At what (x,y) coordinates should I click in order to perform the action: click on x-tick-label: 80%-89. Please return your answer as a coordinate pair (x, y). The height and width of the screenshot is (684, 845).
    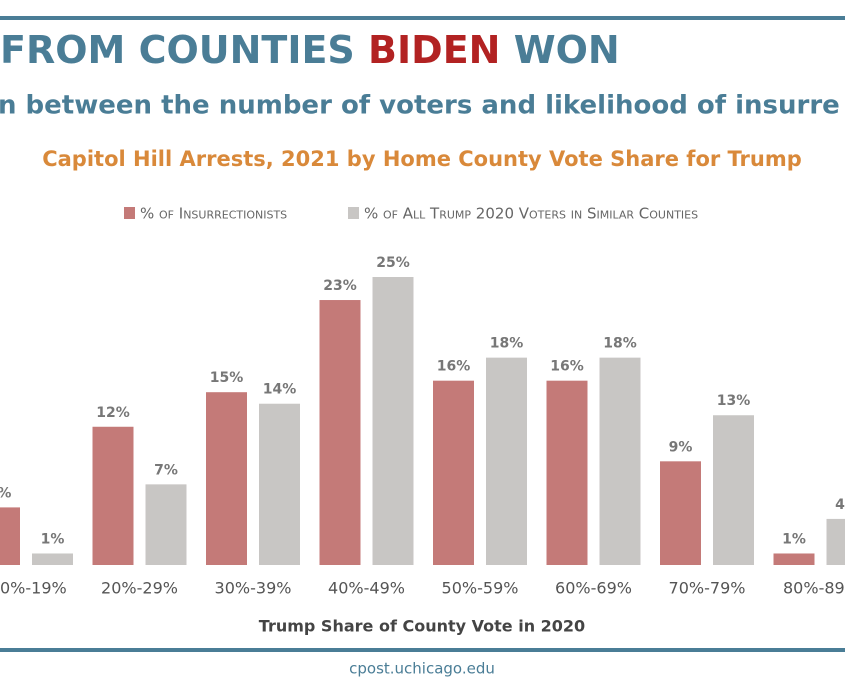
    Looking at the image, I should click on (814, 588).